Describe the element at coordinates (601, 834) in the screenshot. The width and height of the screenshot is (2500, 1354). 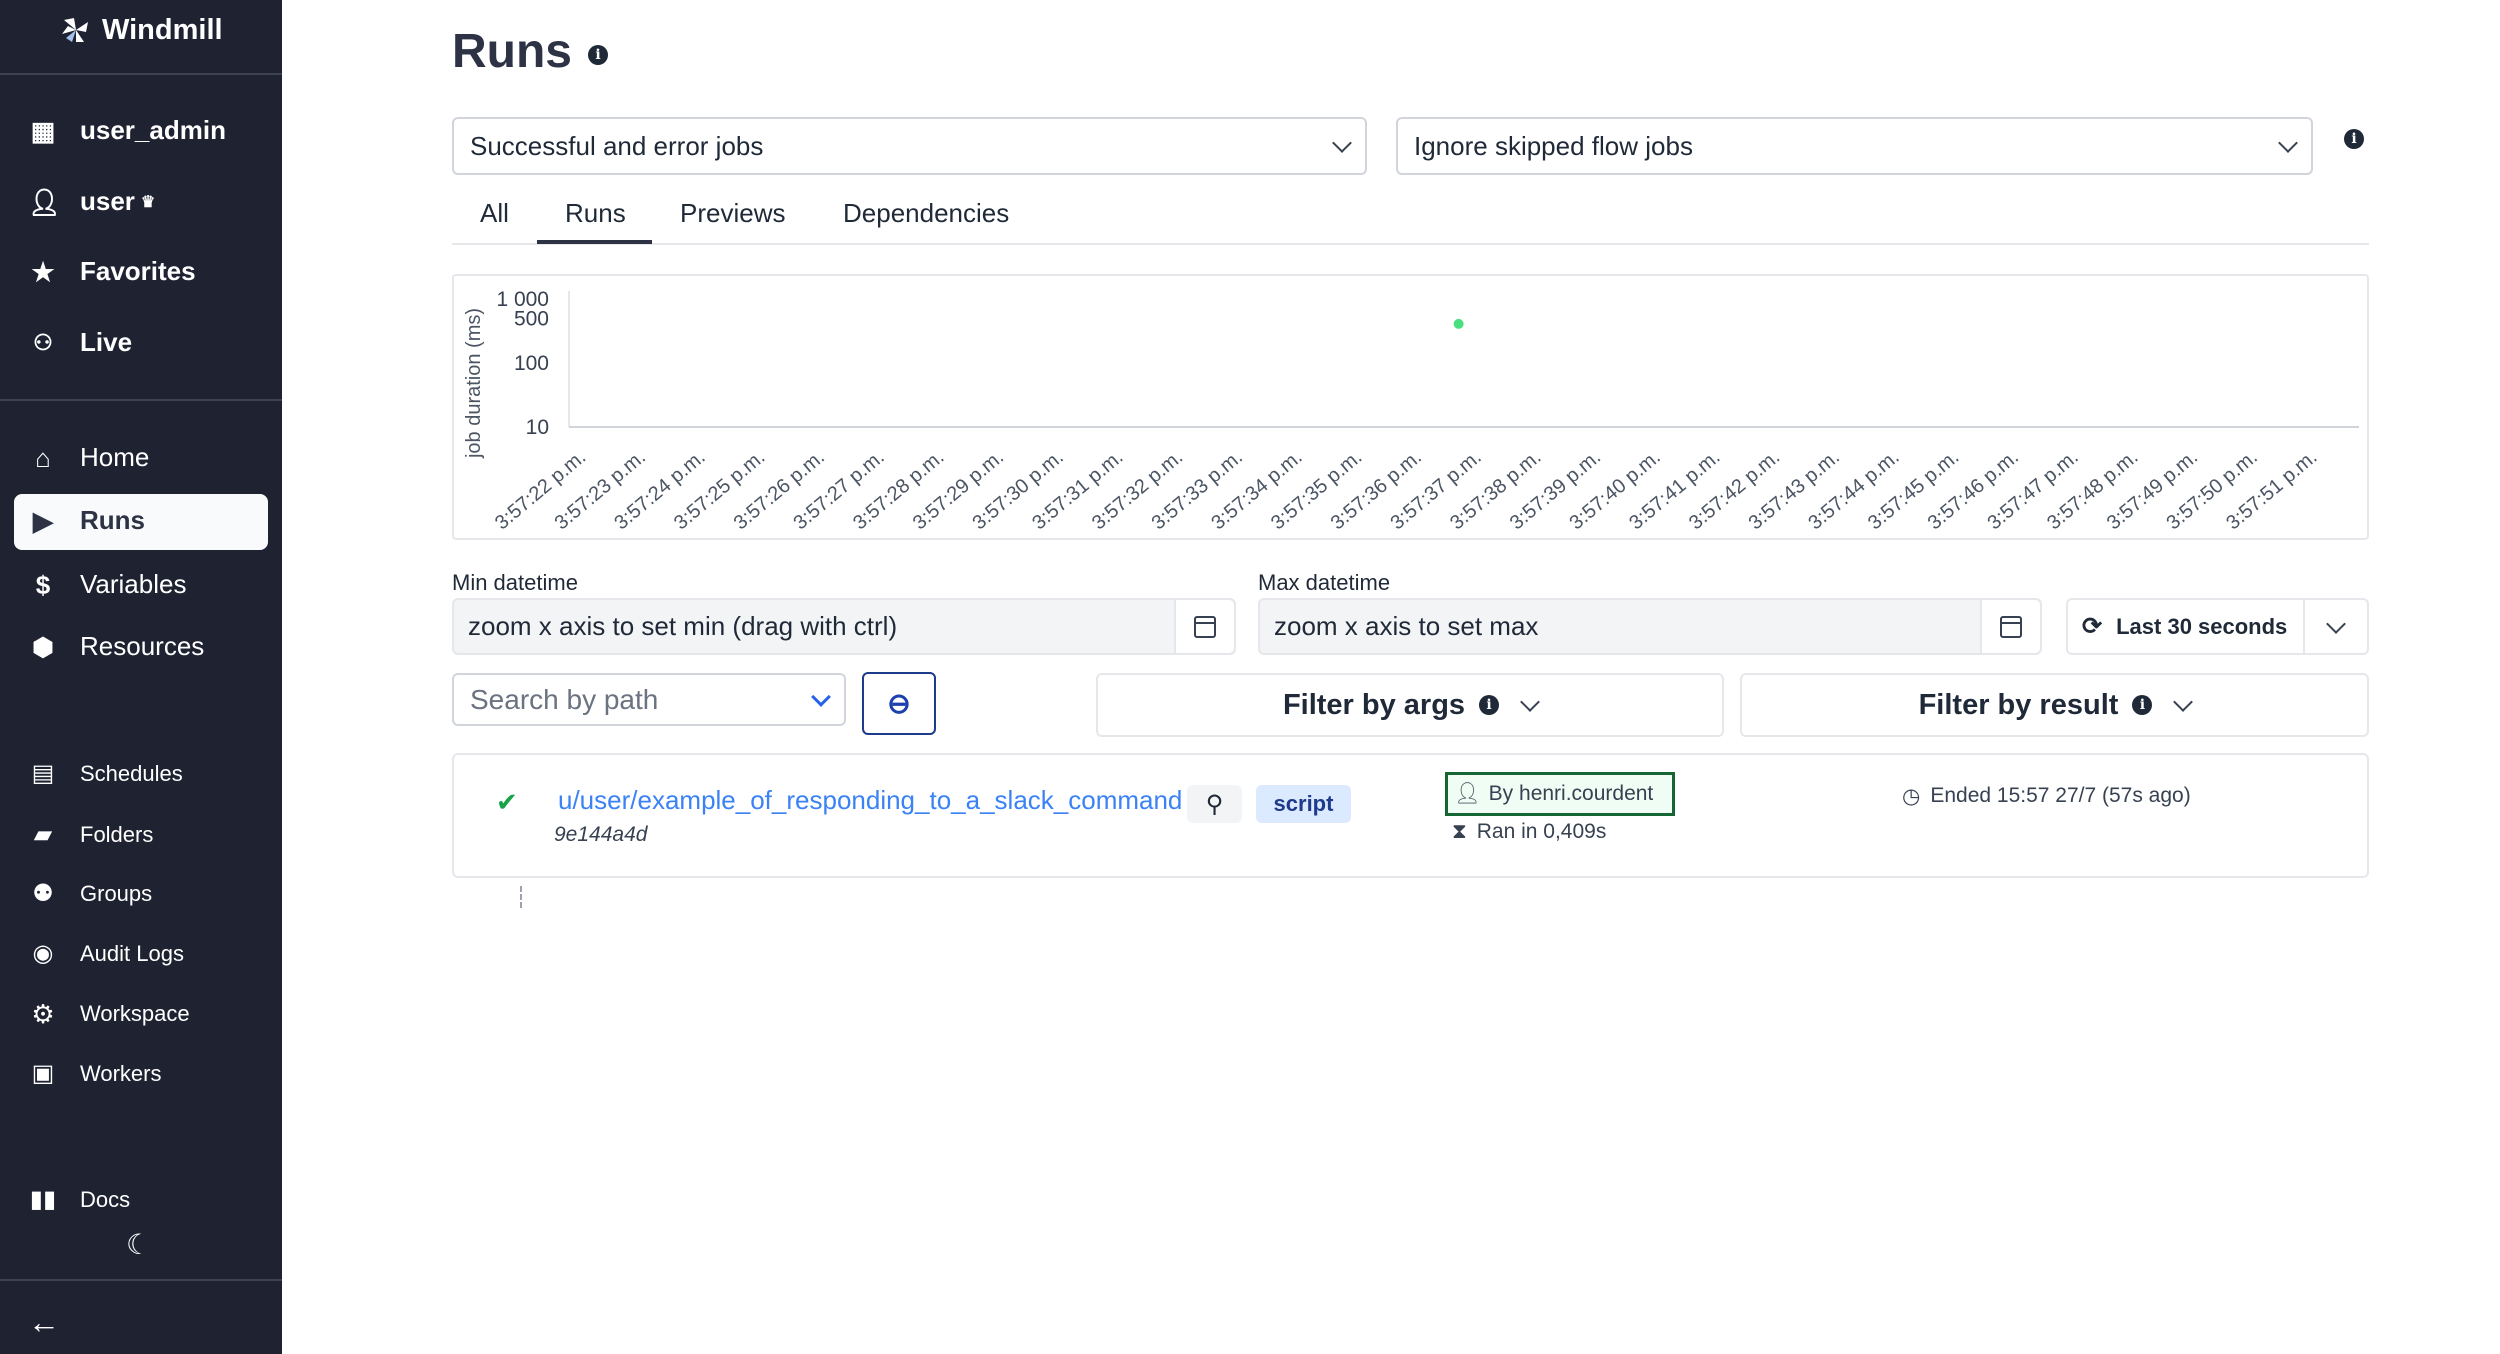
I see `job-hash: 9e144a4d` at that location.